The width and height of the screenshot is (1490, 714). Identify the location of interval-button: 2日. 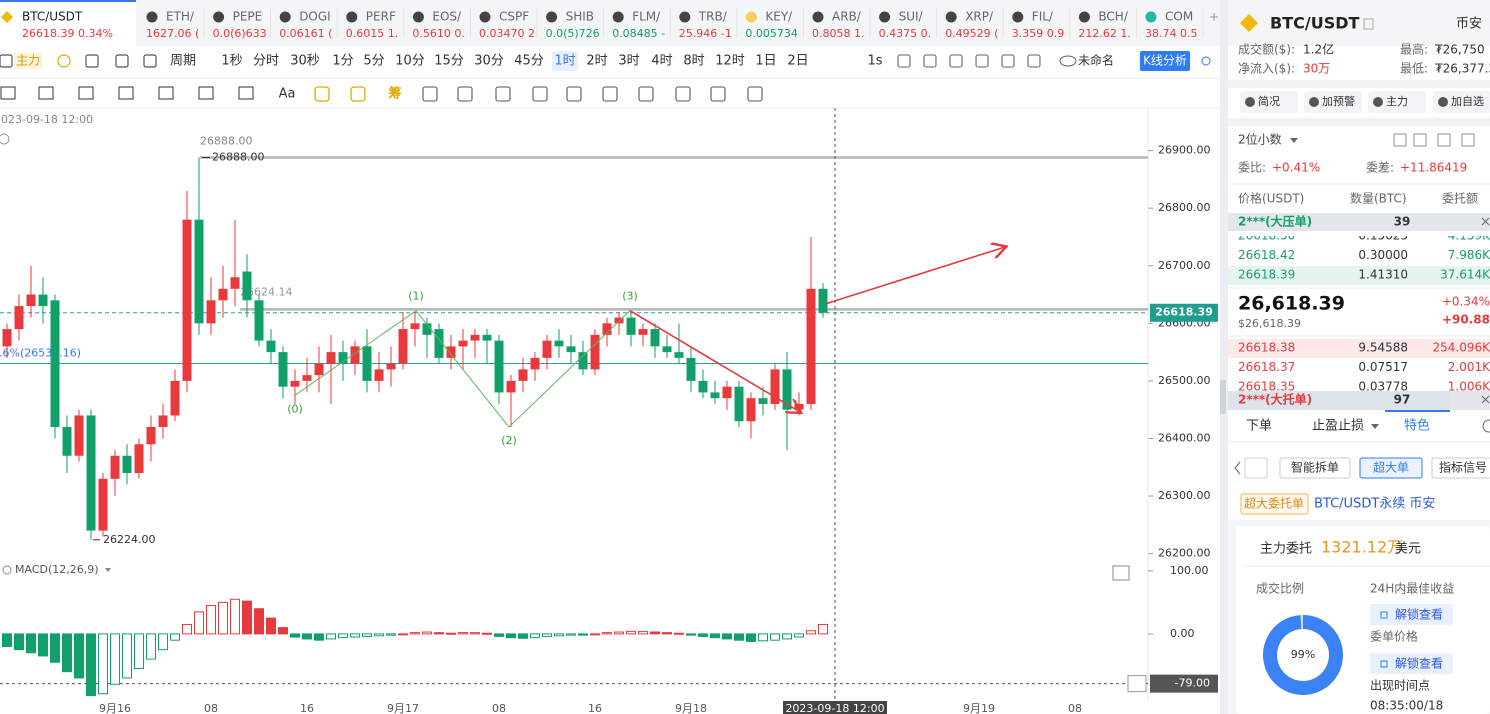
(797, 61).